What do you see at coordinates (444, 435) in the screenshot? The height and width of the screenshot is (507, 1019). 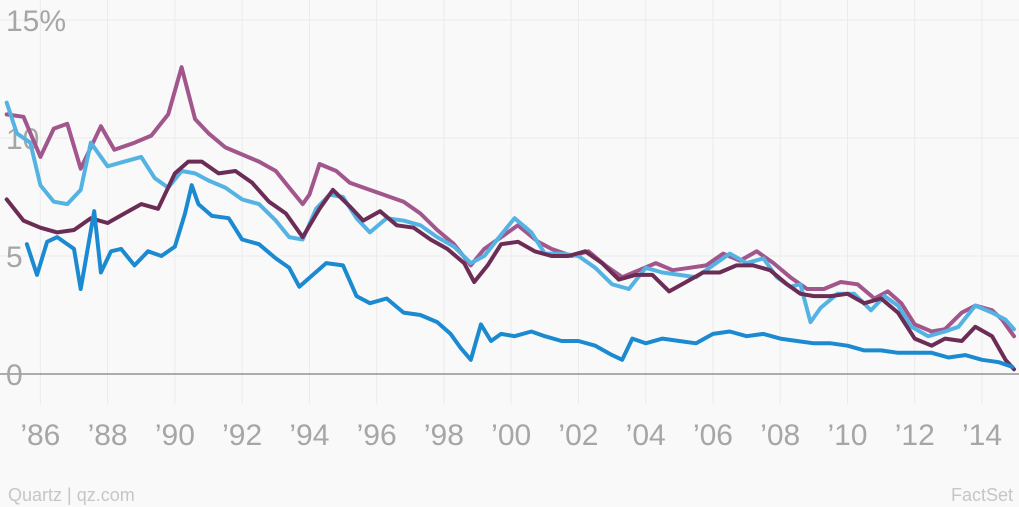 I see `x-tick-label: ’98` at bounding box center [444, 435].